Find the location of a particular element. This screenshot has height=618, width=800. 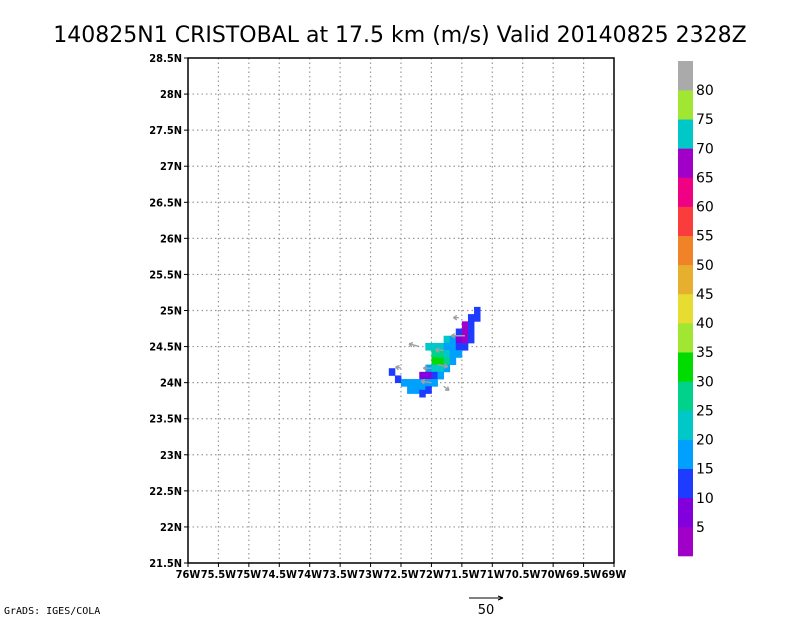

vector-reference-arrowhead is located at coordinates (500, 598).